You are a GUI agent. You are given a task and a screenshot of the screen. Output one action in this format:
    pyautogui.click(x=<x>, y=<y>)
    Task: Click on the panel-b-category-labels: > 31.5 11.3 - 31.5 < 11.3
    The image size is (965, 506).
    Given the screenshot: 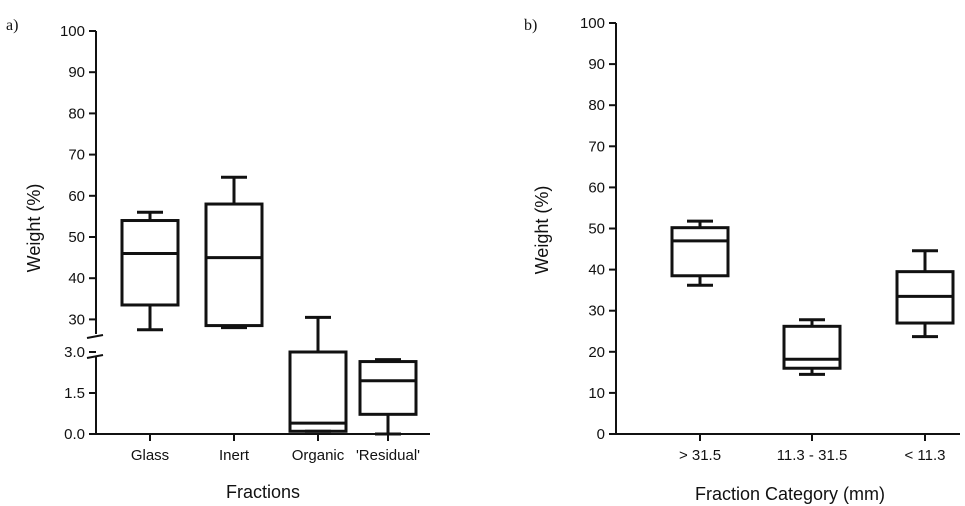 What is the action you would take?
    pyautogui.click(x=812, y=455)
    